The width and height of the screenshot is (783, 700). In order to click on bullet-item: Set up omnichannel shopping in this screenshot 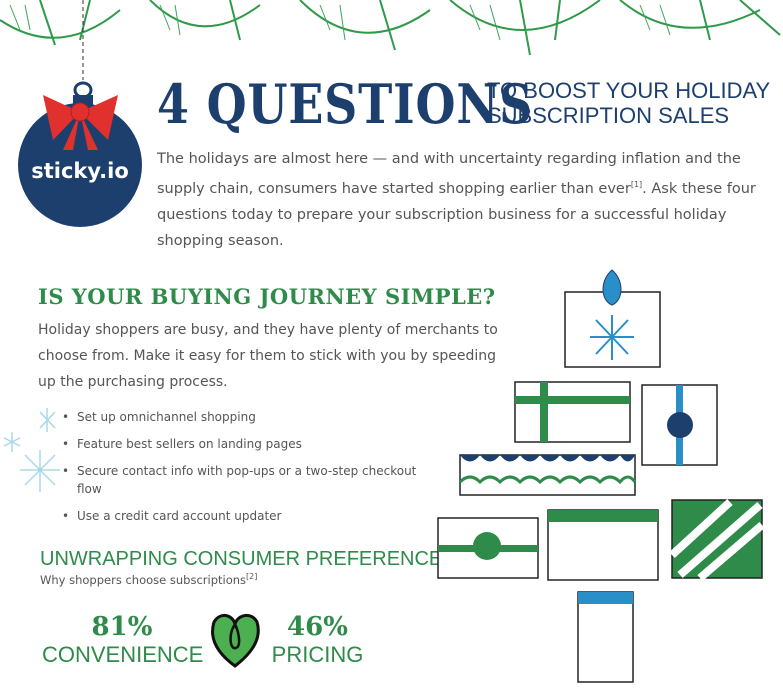, I will do `click(242, 417)`.